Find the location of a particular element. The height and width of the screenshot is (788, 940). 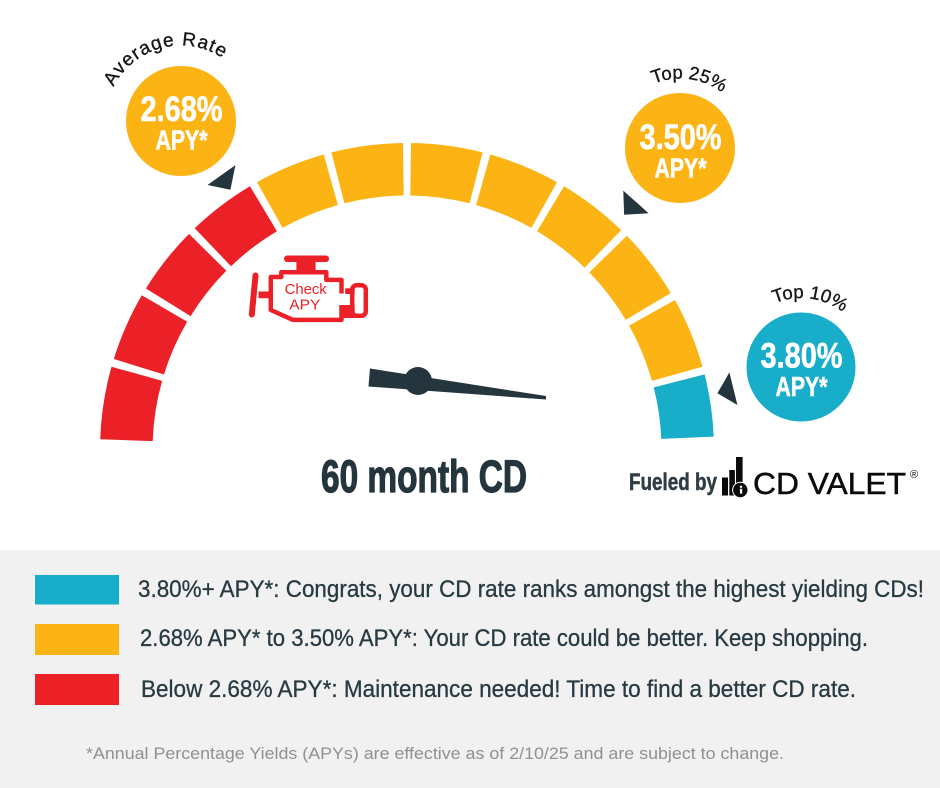

svg-text: CD VALET is located at coordinates (829, 483).